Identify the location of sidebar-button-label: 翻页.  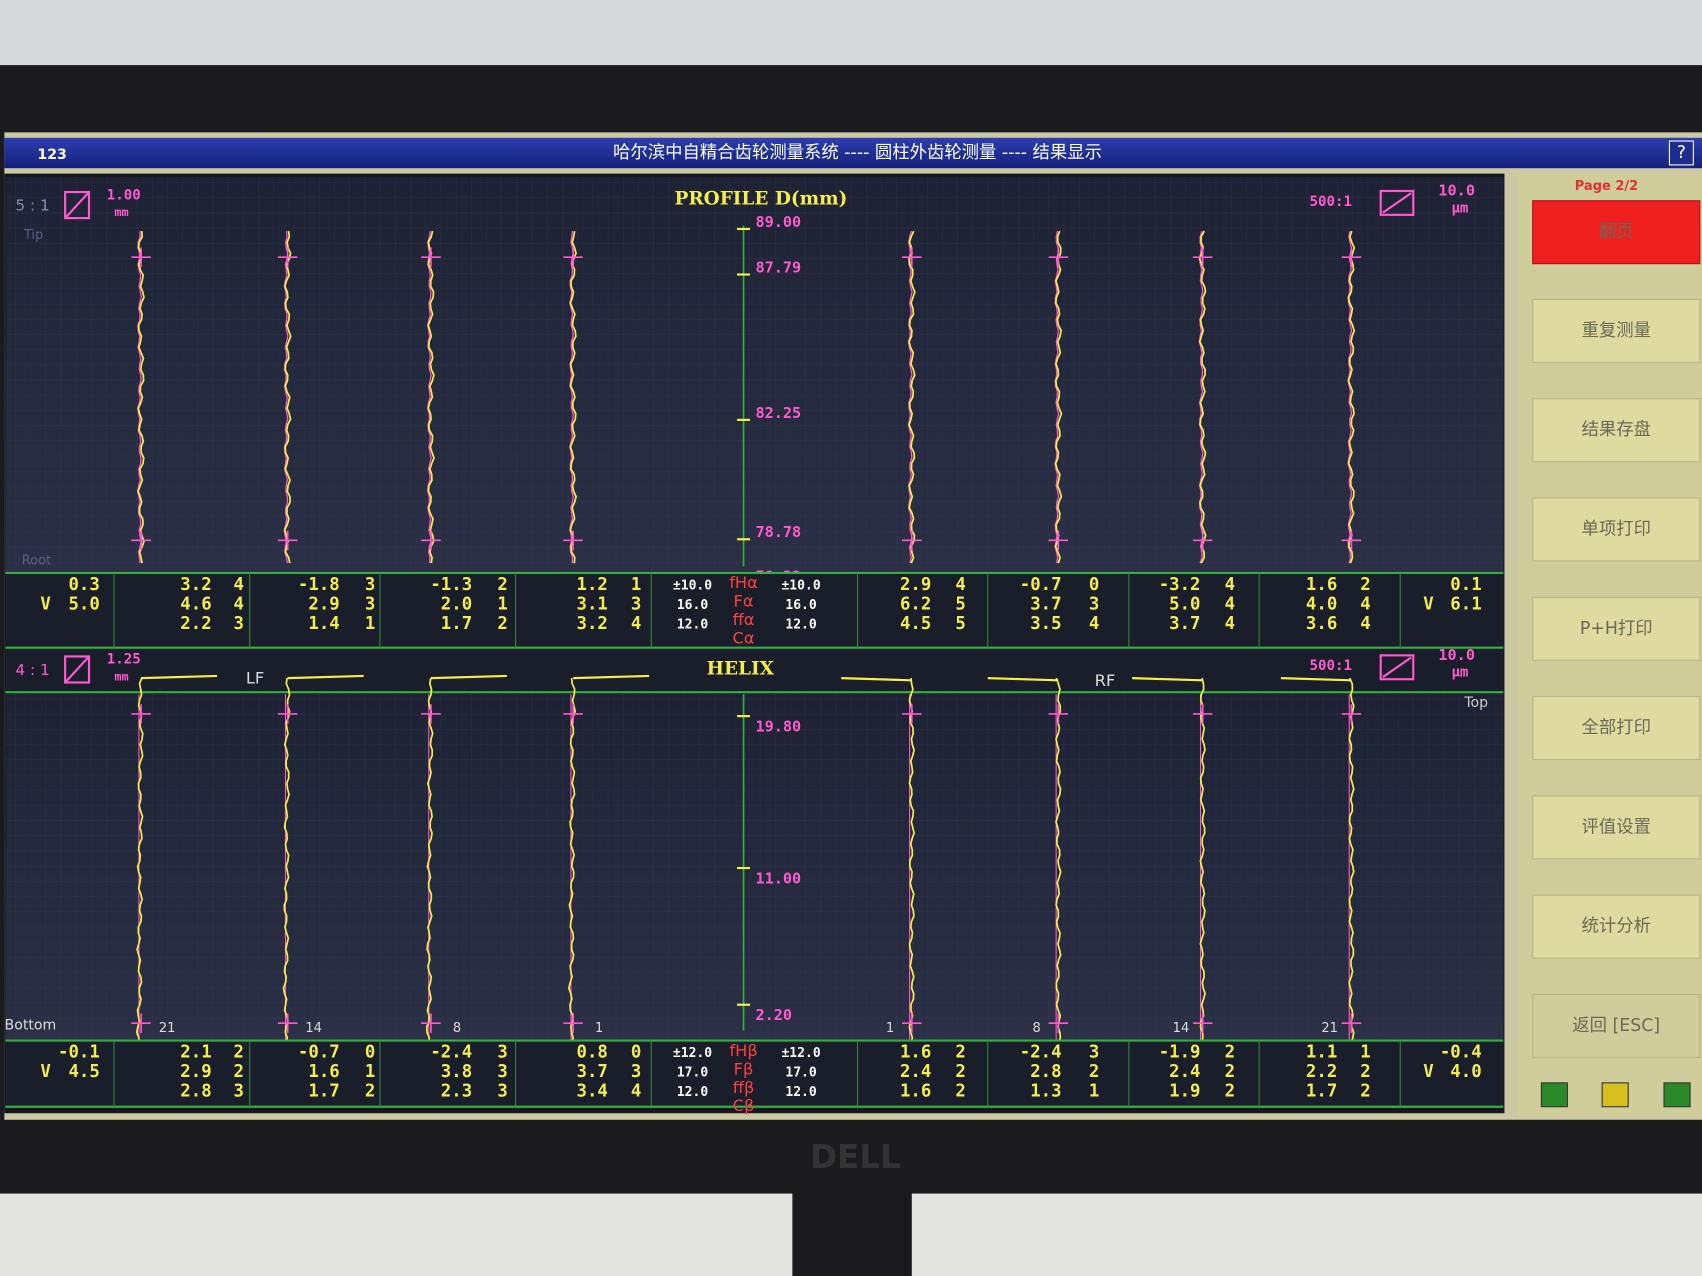
(1616, 232).